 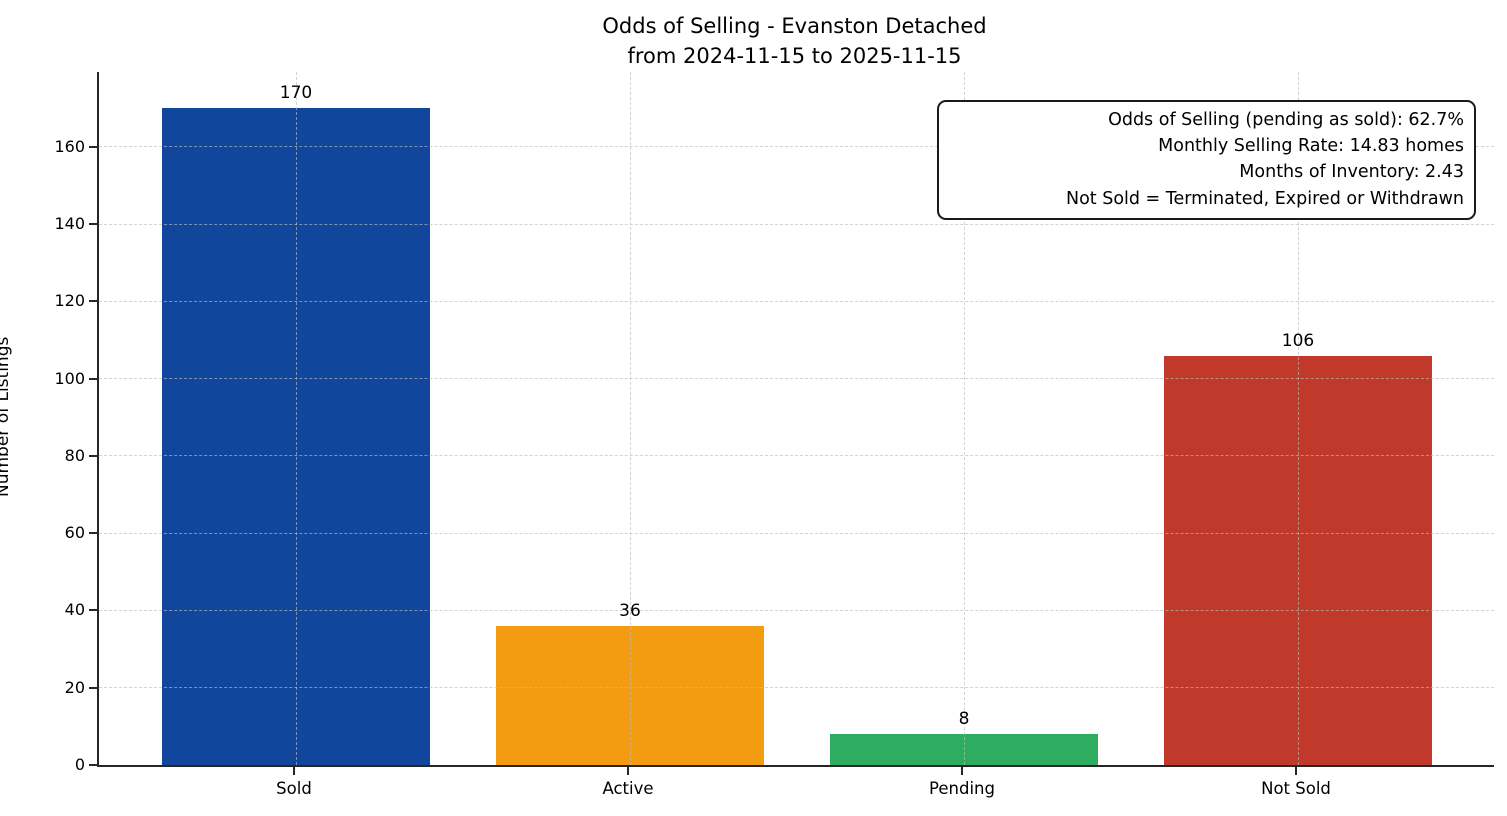 What do you see at coordinates (630, 610) in the screenshot?
I see `bar-value-label-active: 36` at bounding box center [630, 610].